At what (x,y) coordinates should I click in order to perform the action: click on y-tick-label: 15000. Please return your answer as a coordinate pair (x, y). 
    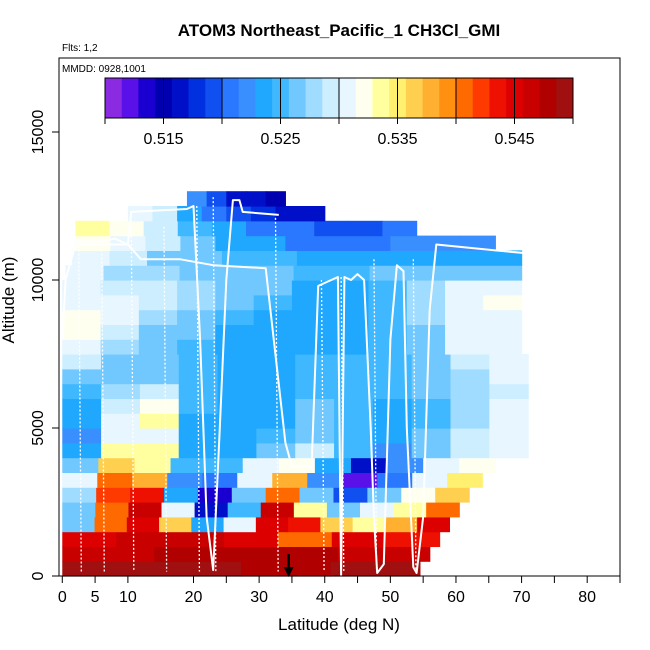
    Looking at the image, I should click on (38, 132).